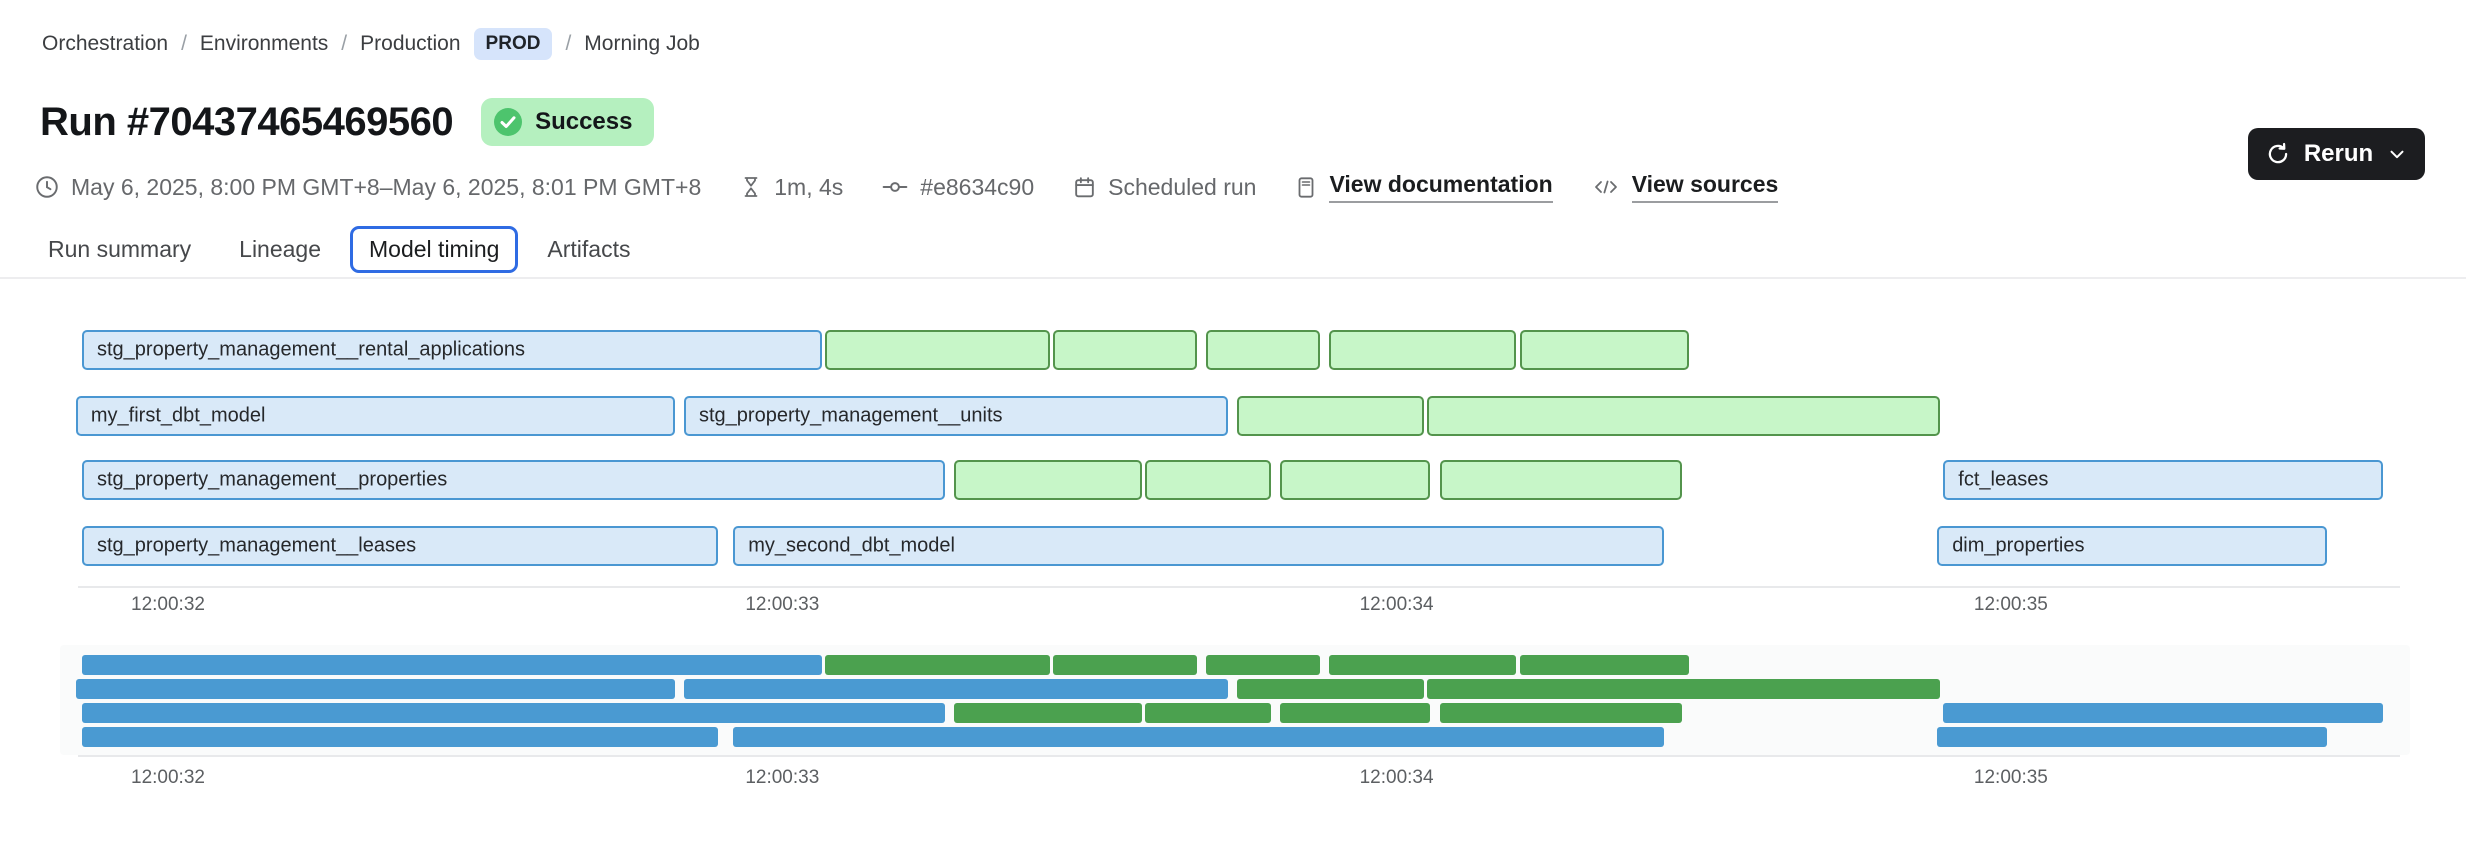  I want to click on breadcrumb-item-environments: Environments, so click(264, 43).